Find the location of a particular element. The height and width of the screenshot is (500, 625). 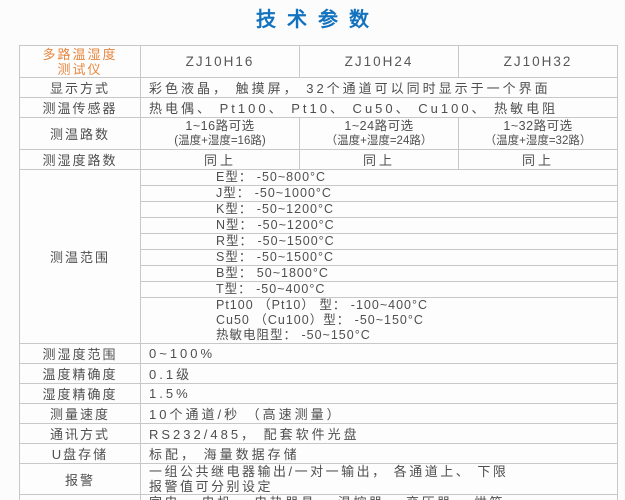

spec-label: 适用场合 is located at coordinates (80, 497).